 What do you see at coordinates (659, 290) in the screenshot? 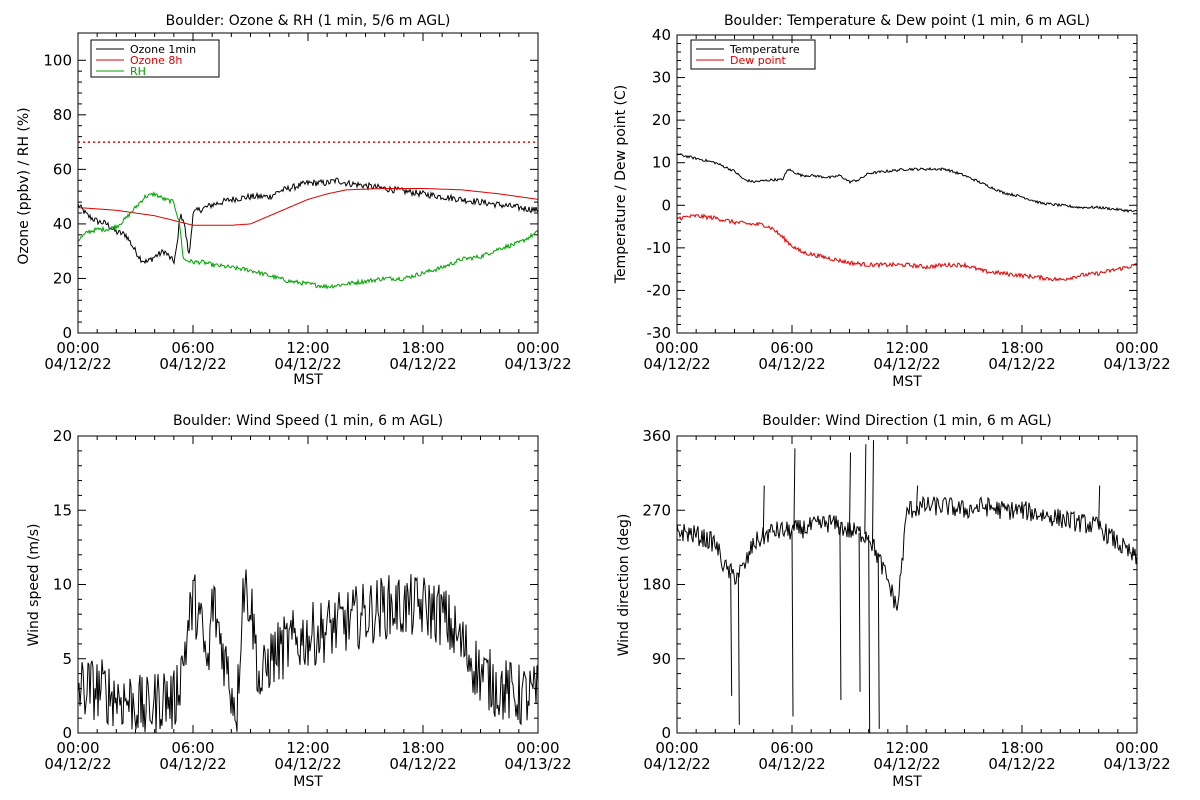
I see `y-tick-label: -20` at bounding box center [659, 290].